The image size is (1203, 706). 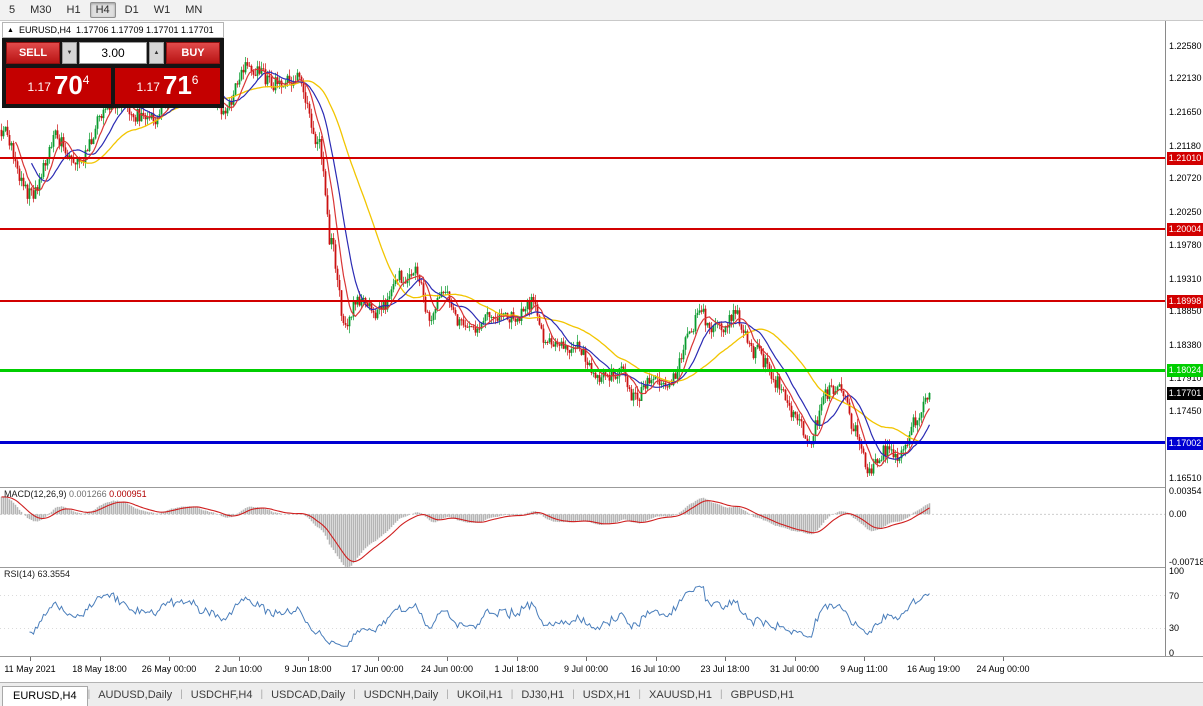 I want to click on chart-tab-gbpusd-h1: GBPUSD,H1, so click(x=762, y=694).